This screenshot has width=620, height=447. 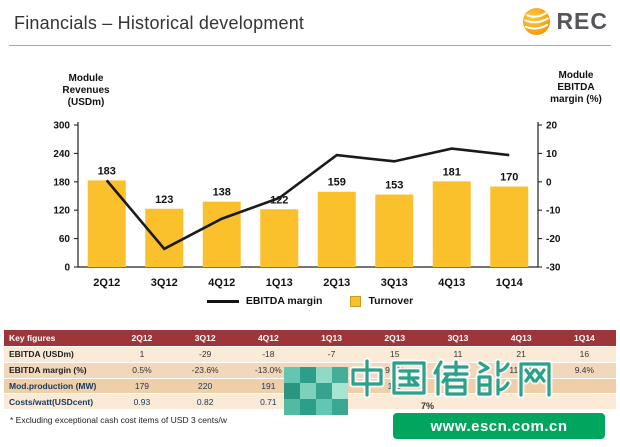 What do you see at coordinates (452, 172) in the screenshot?
I see `bar-value-label: 181` at bounding box center [452, 172].